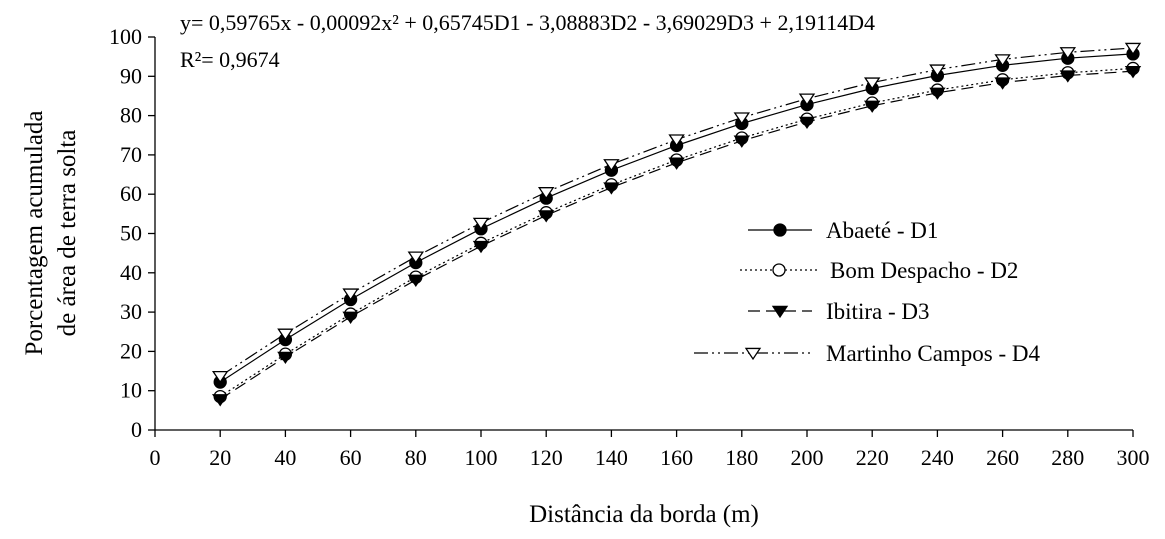 The height and width of the screenshot is (539, 1165). I want to click on x-tick-label: 20, so click(220, 457).